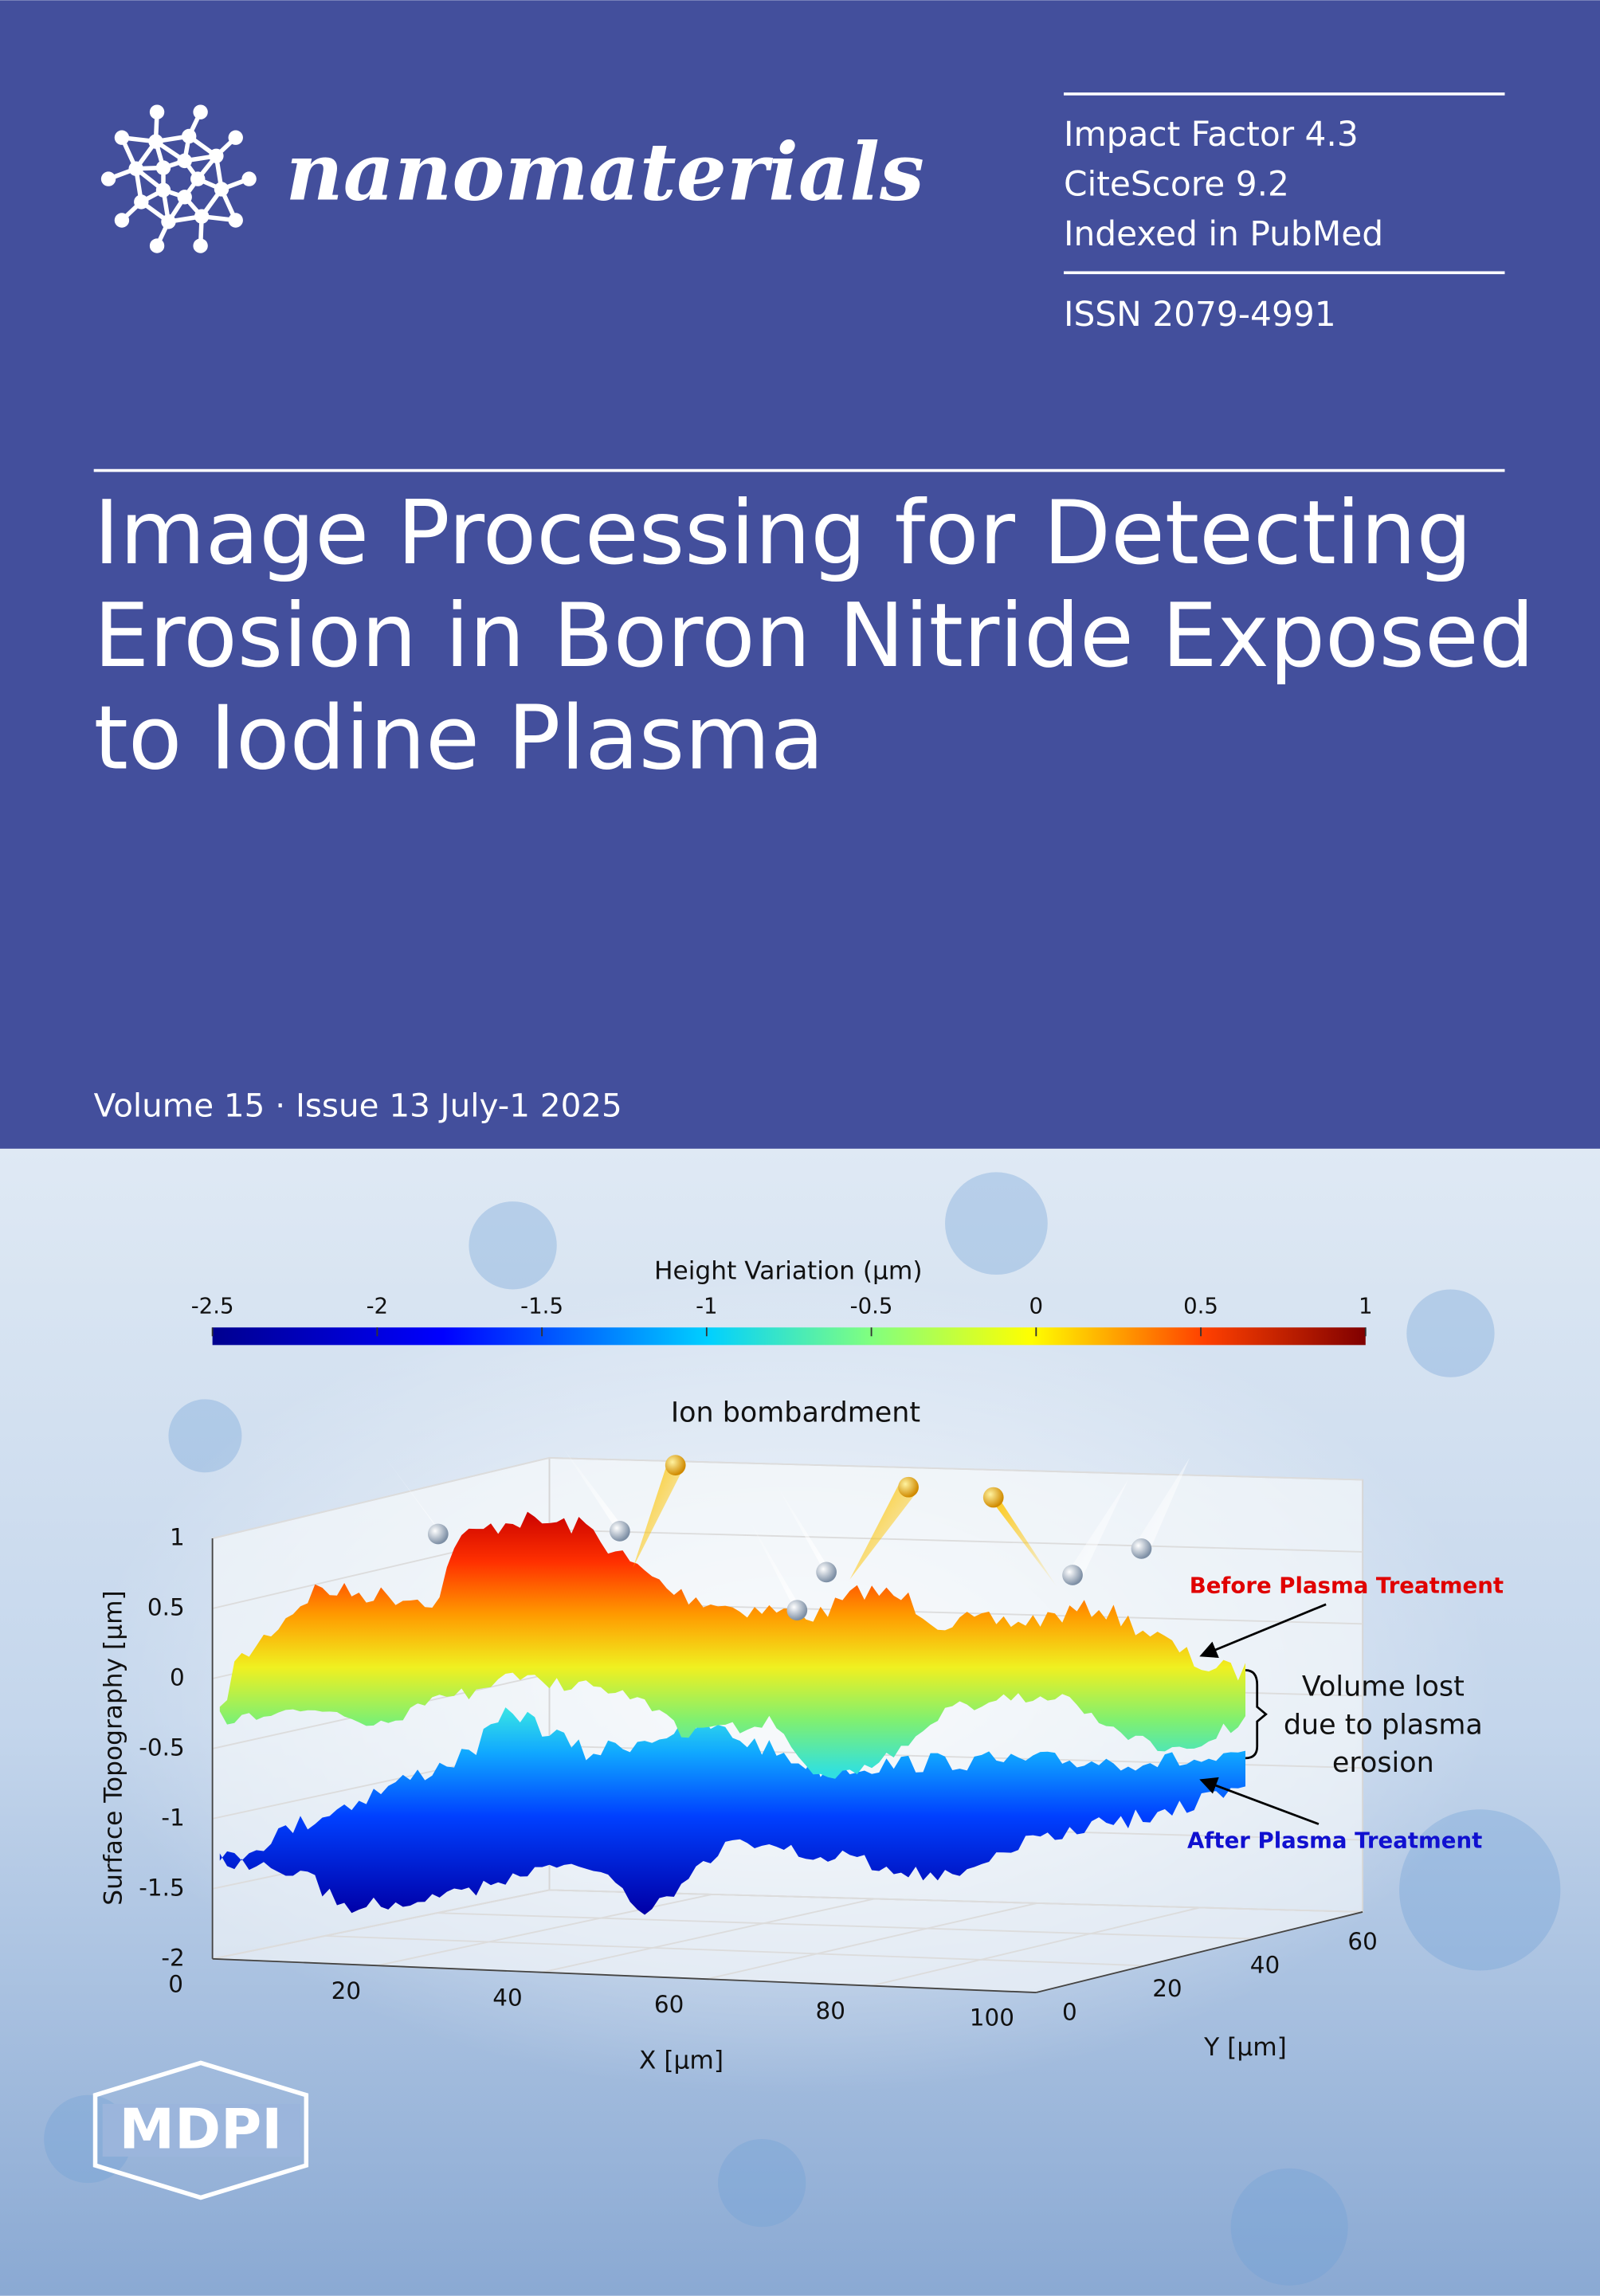  I want to click on y-tick-label: 20, so click(1167, 1989).